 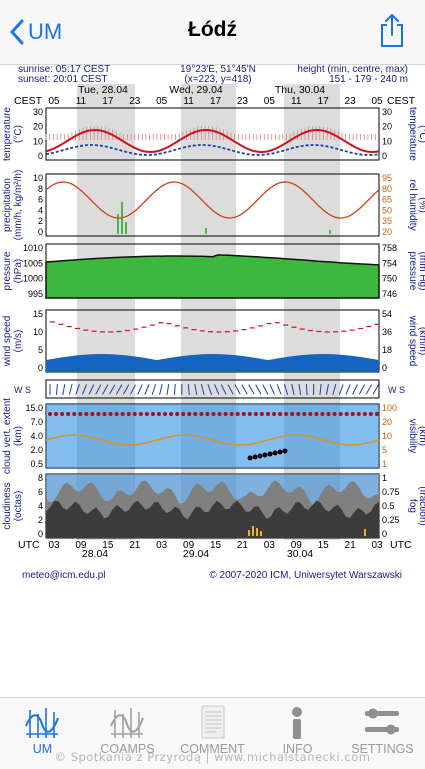 I want to click on wind-unit-left: (m/s), so click(x=18, y=341).